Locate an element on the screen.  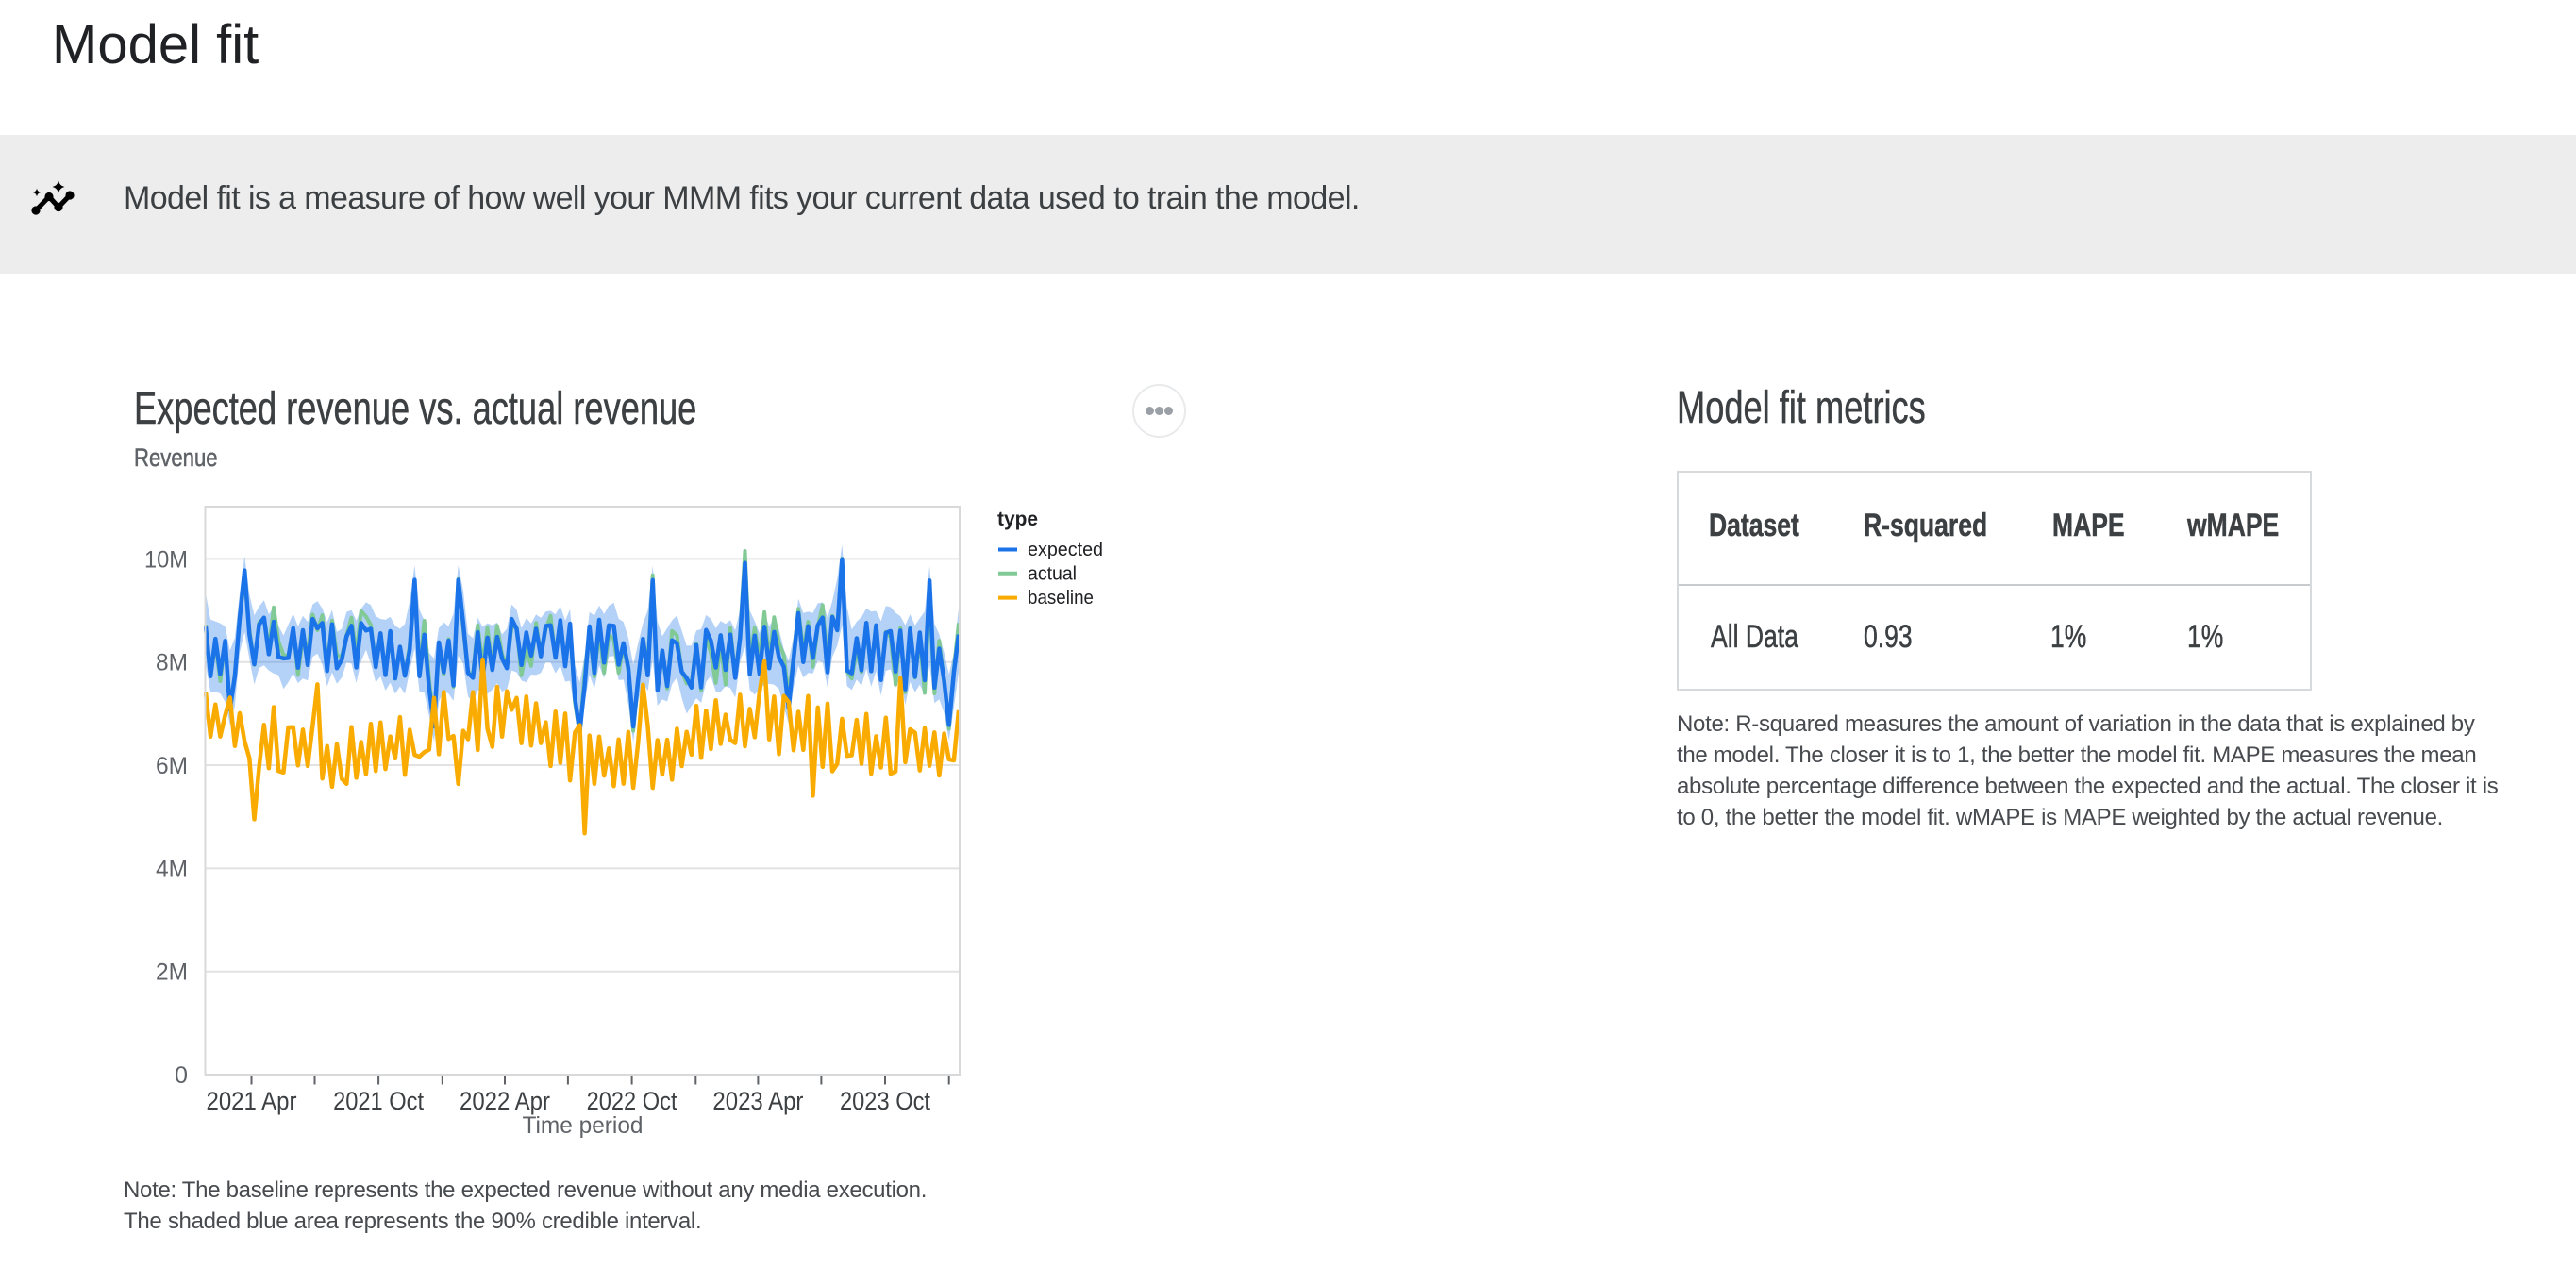
svg-text: 2022 Oct is located at coordinates (632, 1101).